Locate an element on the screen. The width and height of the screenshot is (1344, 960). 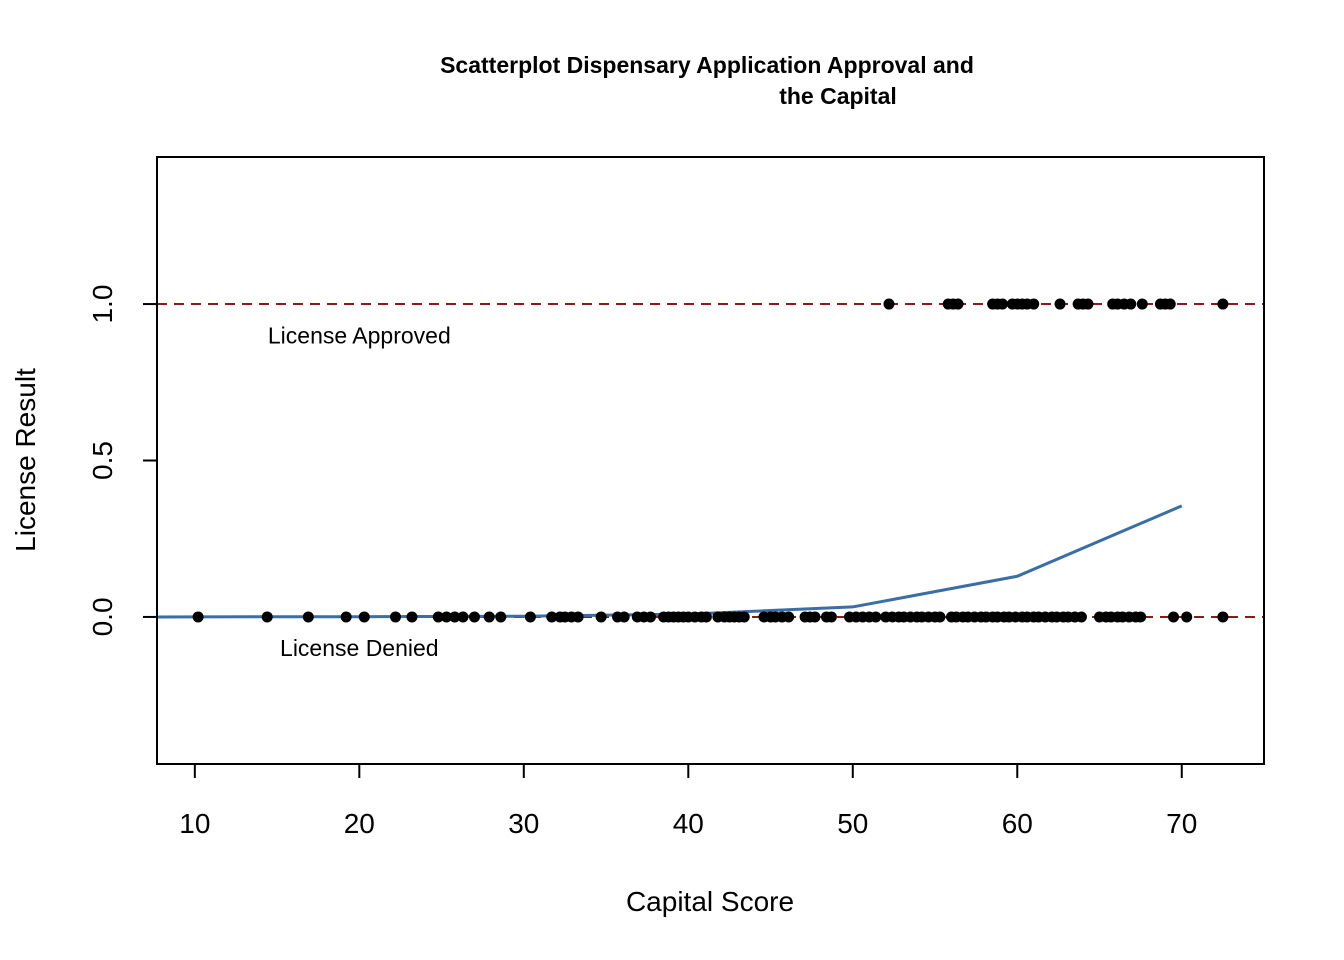
chart-title-line2: the Capital is located at coordinates (838, 96).